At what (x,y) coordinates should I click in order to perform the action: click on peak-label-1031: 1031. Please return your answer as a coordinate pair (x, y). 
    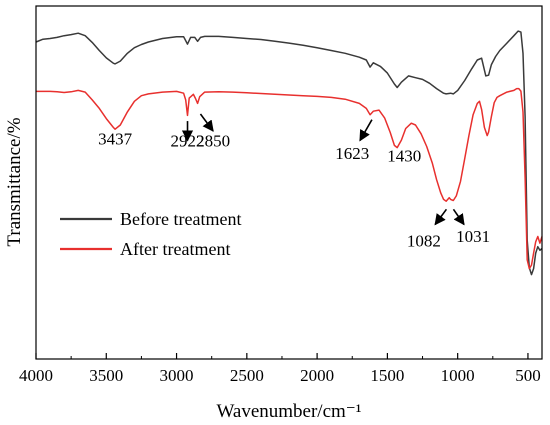
    Looking at the image, I should click on (473, 236).